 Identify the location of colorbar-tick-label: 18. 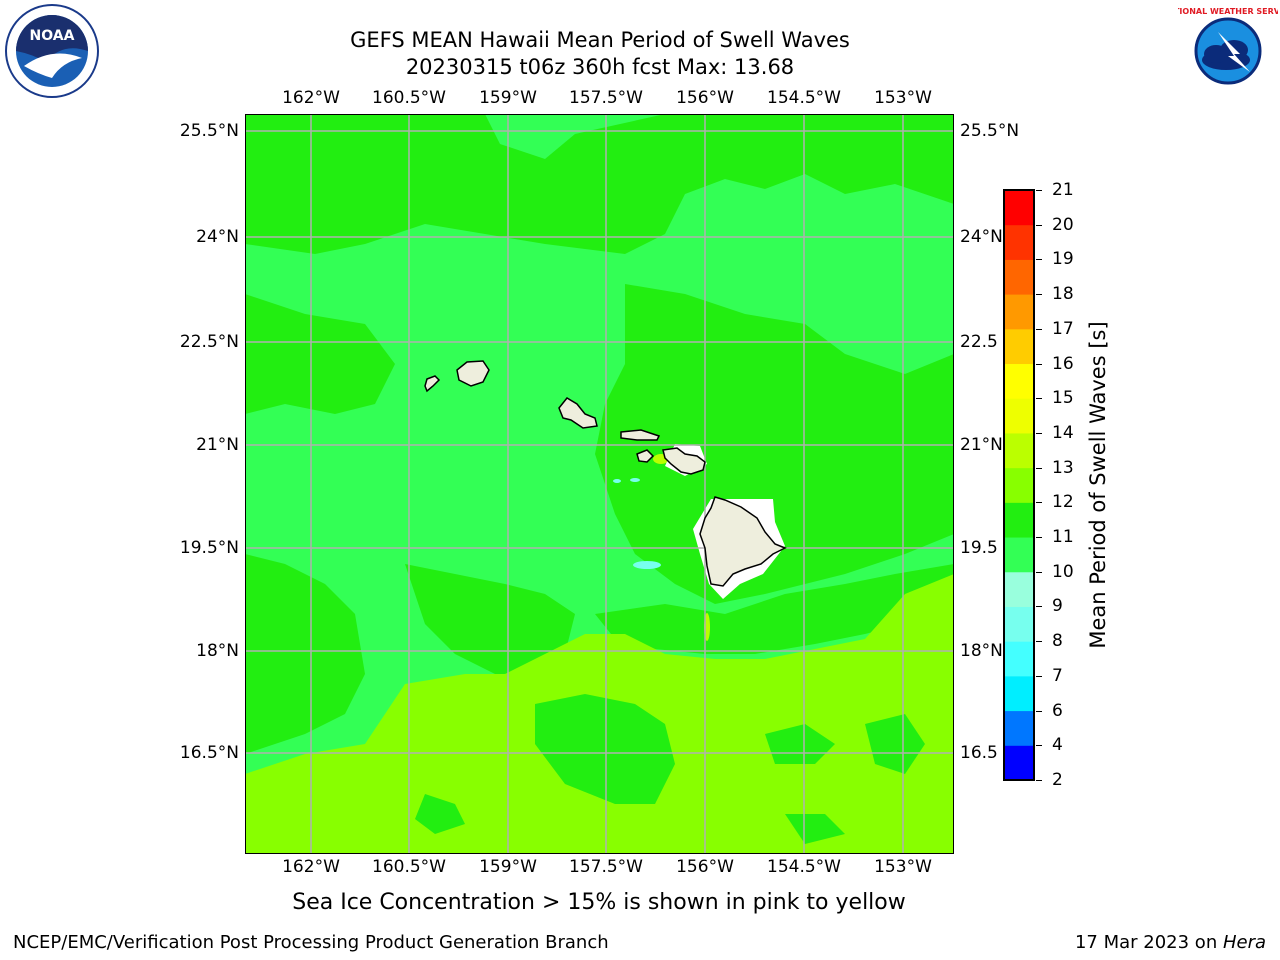
(1063, 294).